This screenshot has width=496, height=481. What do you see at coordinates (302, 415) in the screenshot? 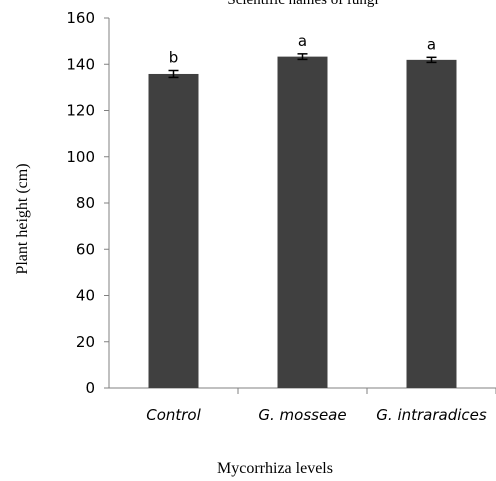
I see `category-label: G. mosseae` at bounding box center [302, 415].